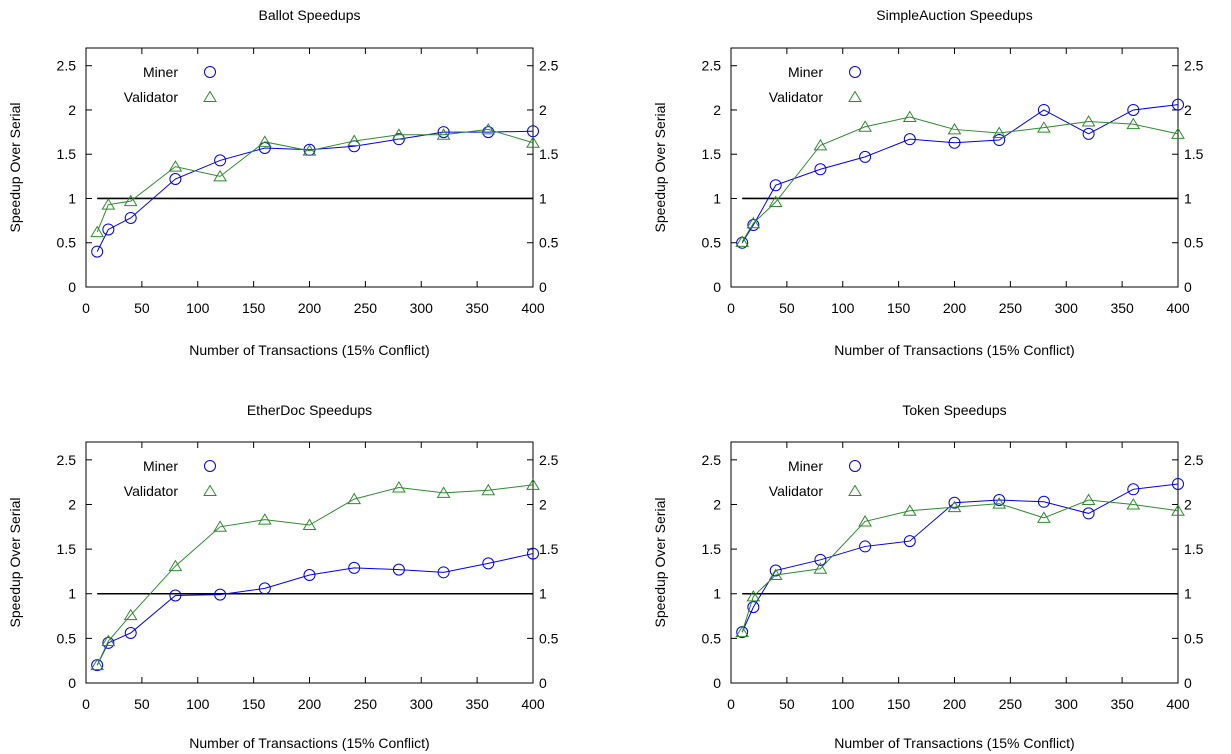 This screenshot has height=754, width=1231. Describe the element at coordinates (72, 504) in the screenshot. I see `y-tick-label: 2` at that location.